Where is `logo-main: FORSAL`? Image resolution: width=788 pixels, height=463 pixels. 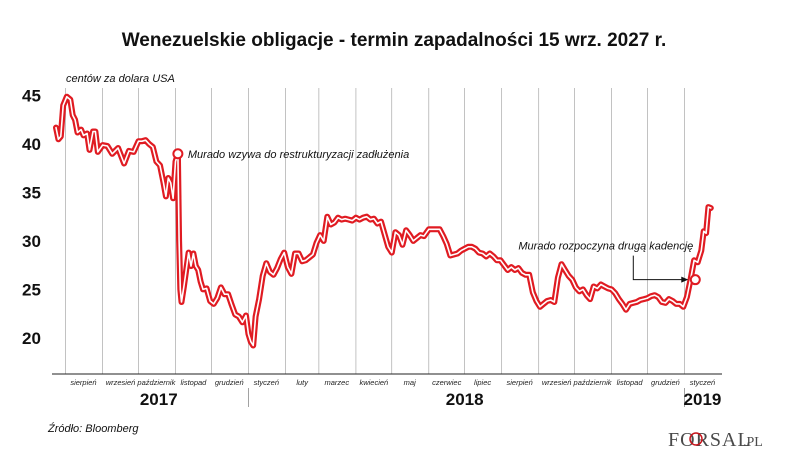 logo-main: FORSAL is located at coordinates (709, 440).